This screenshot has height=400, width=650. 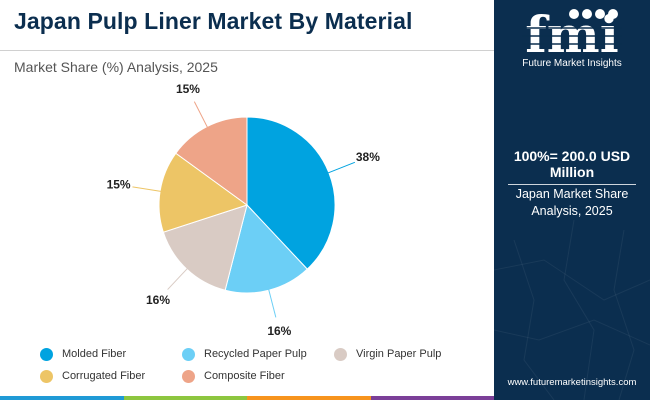 I want to click on legend-item-molded-fiber: Molded Fiber, so click(x=111, y=354).